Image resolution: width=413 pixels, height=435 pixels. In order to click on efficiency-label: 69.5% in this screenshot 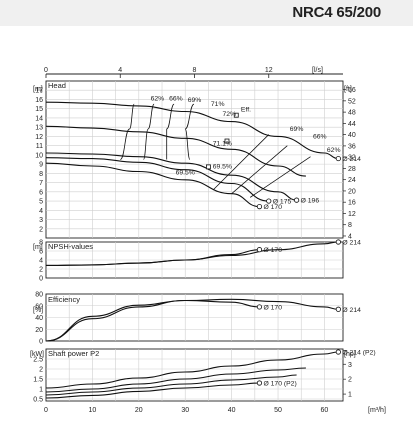, I will do `click(222, 167)`.